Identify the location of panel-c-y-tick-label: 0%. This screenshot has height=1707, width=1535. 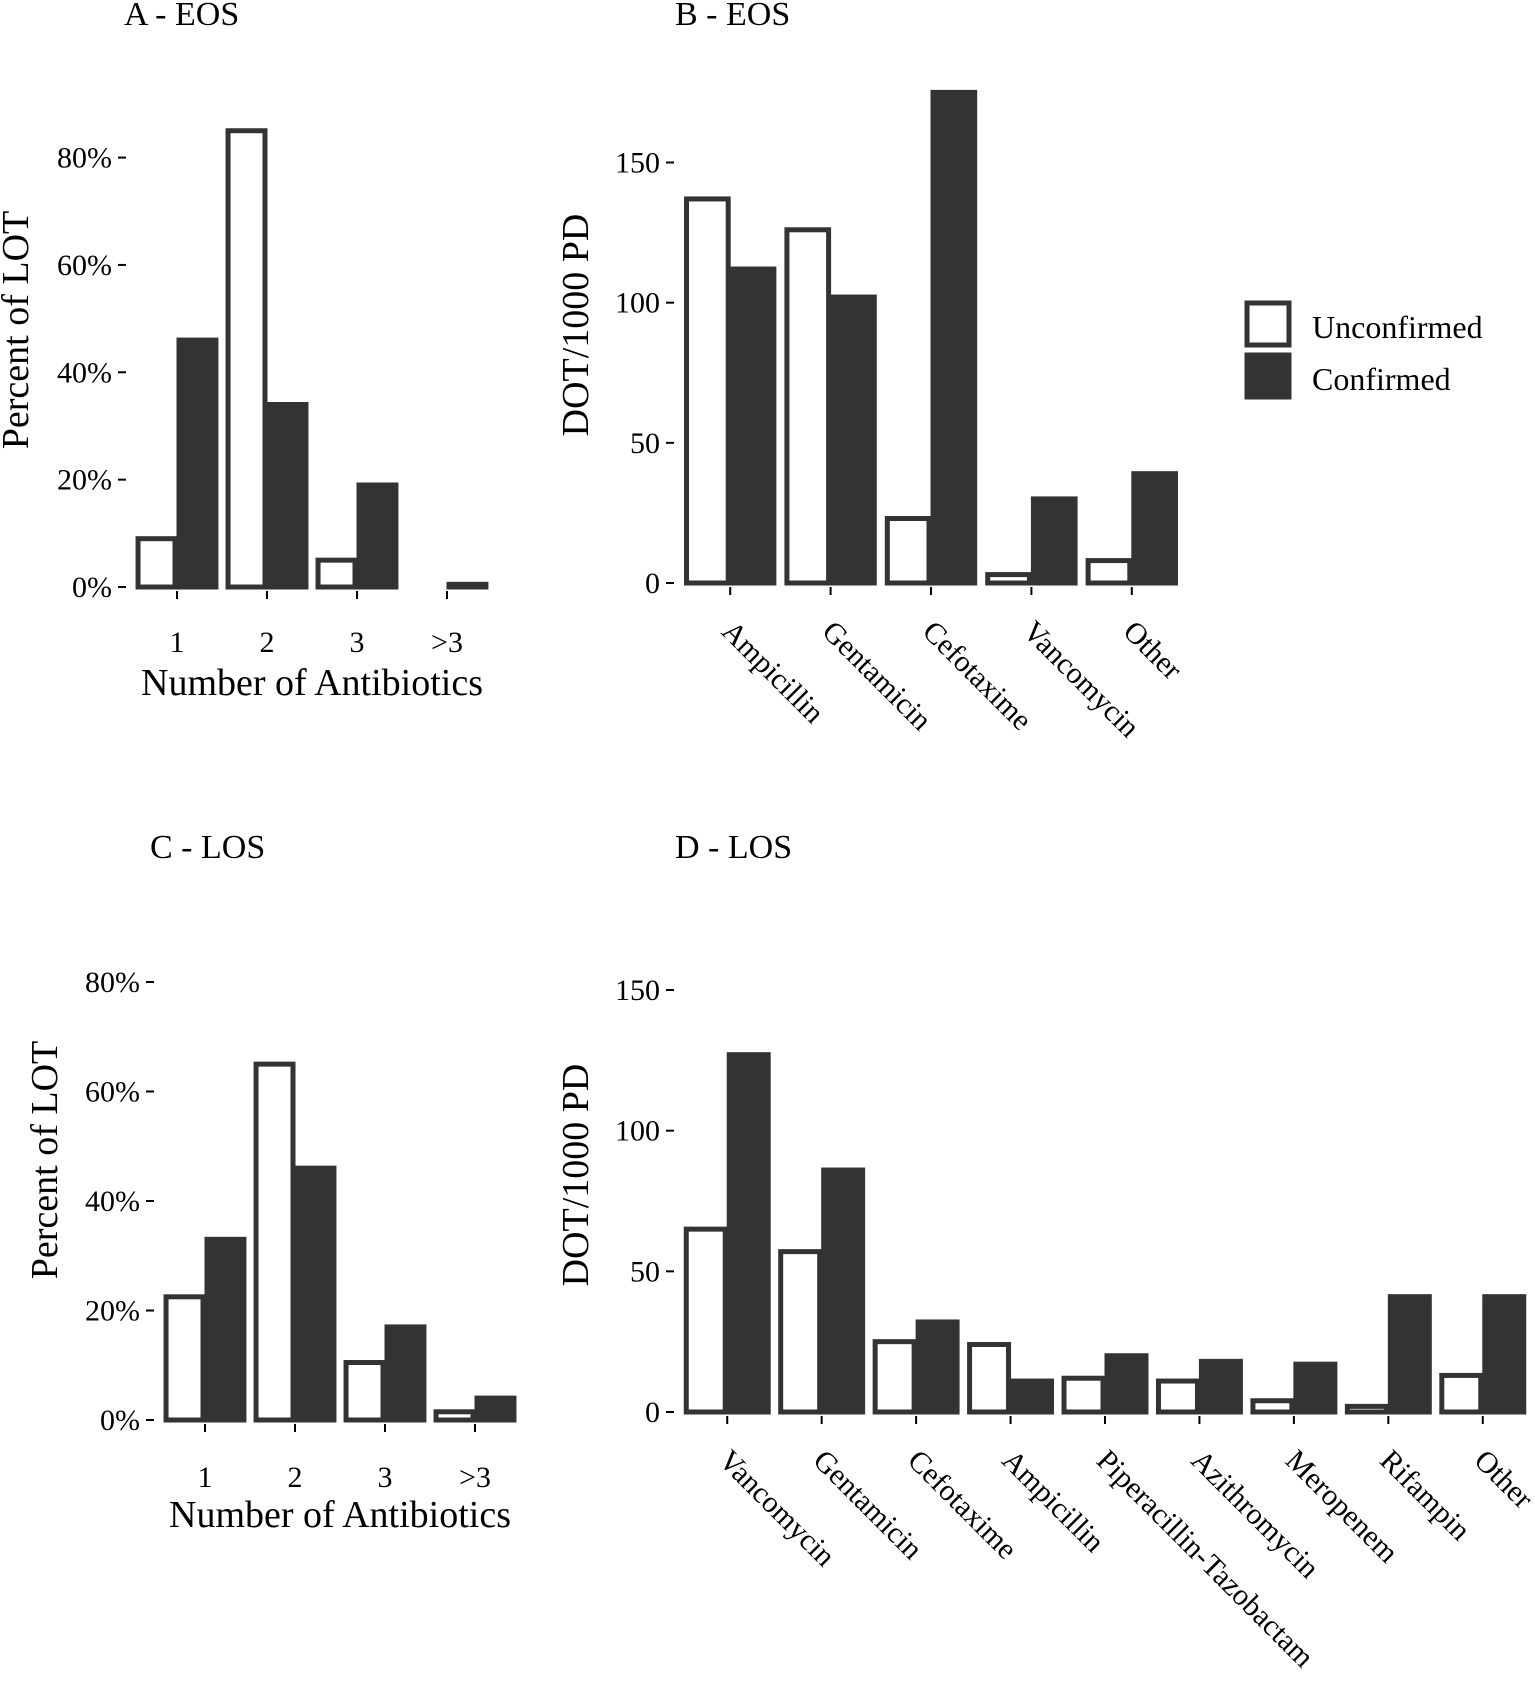
(120, 1420).